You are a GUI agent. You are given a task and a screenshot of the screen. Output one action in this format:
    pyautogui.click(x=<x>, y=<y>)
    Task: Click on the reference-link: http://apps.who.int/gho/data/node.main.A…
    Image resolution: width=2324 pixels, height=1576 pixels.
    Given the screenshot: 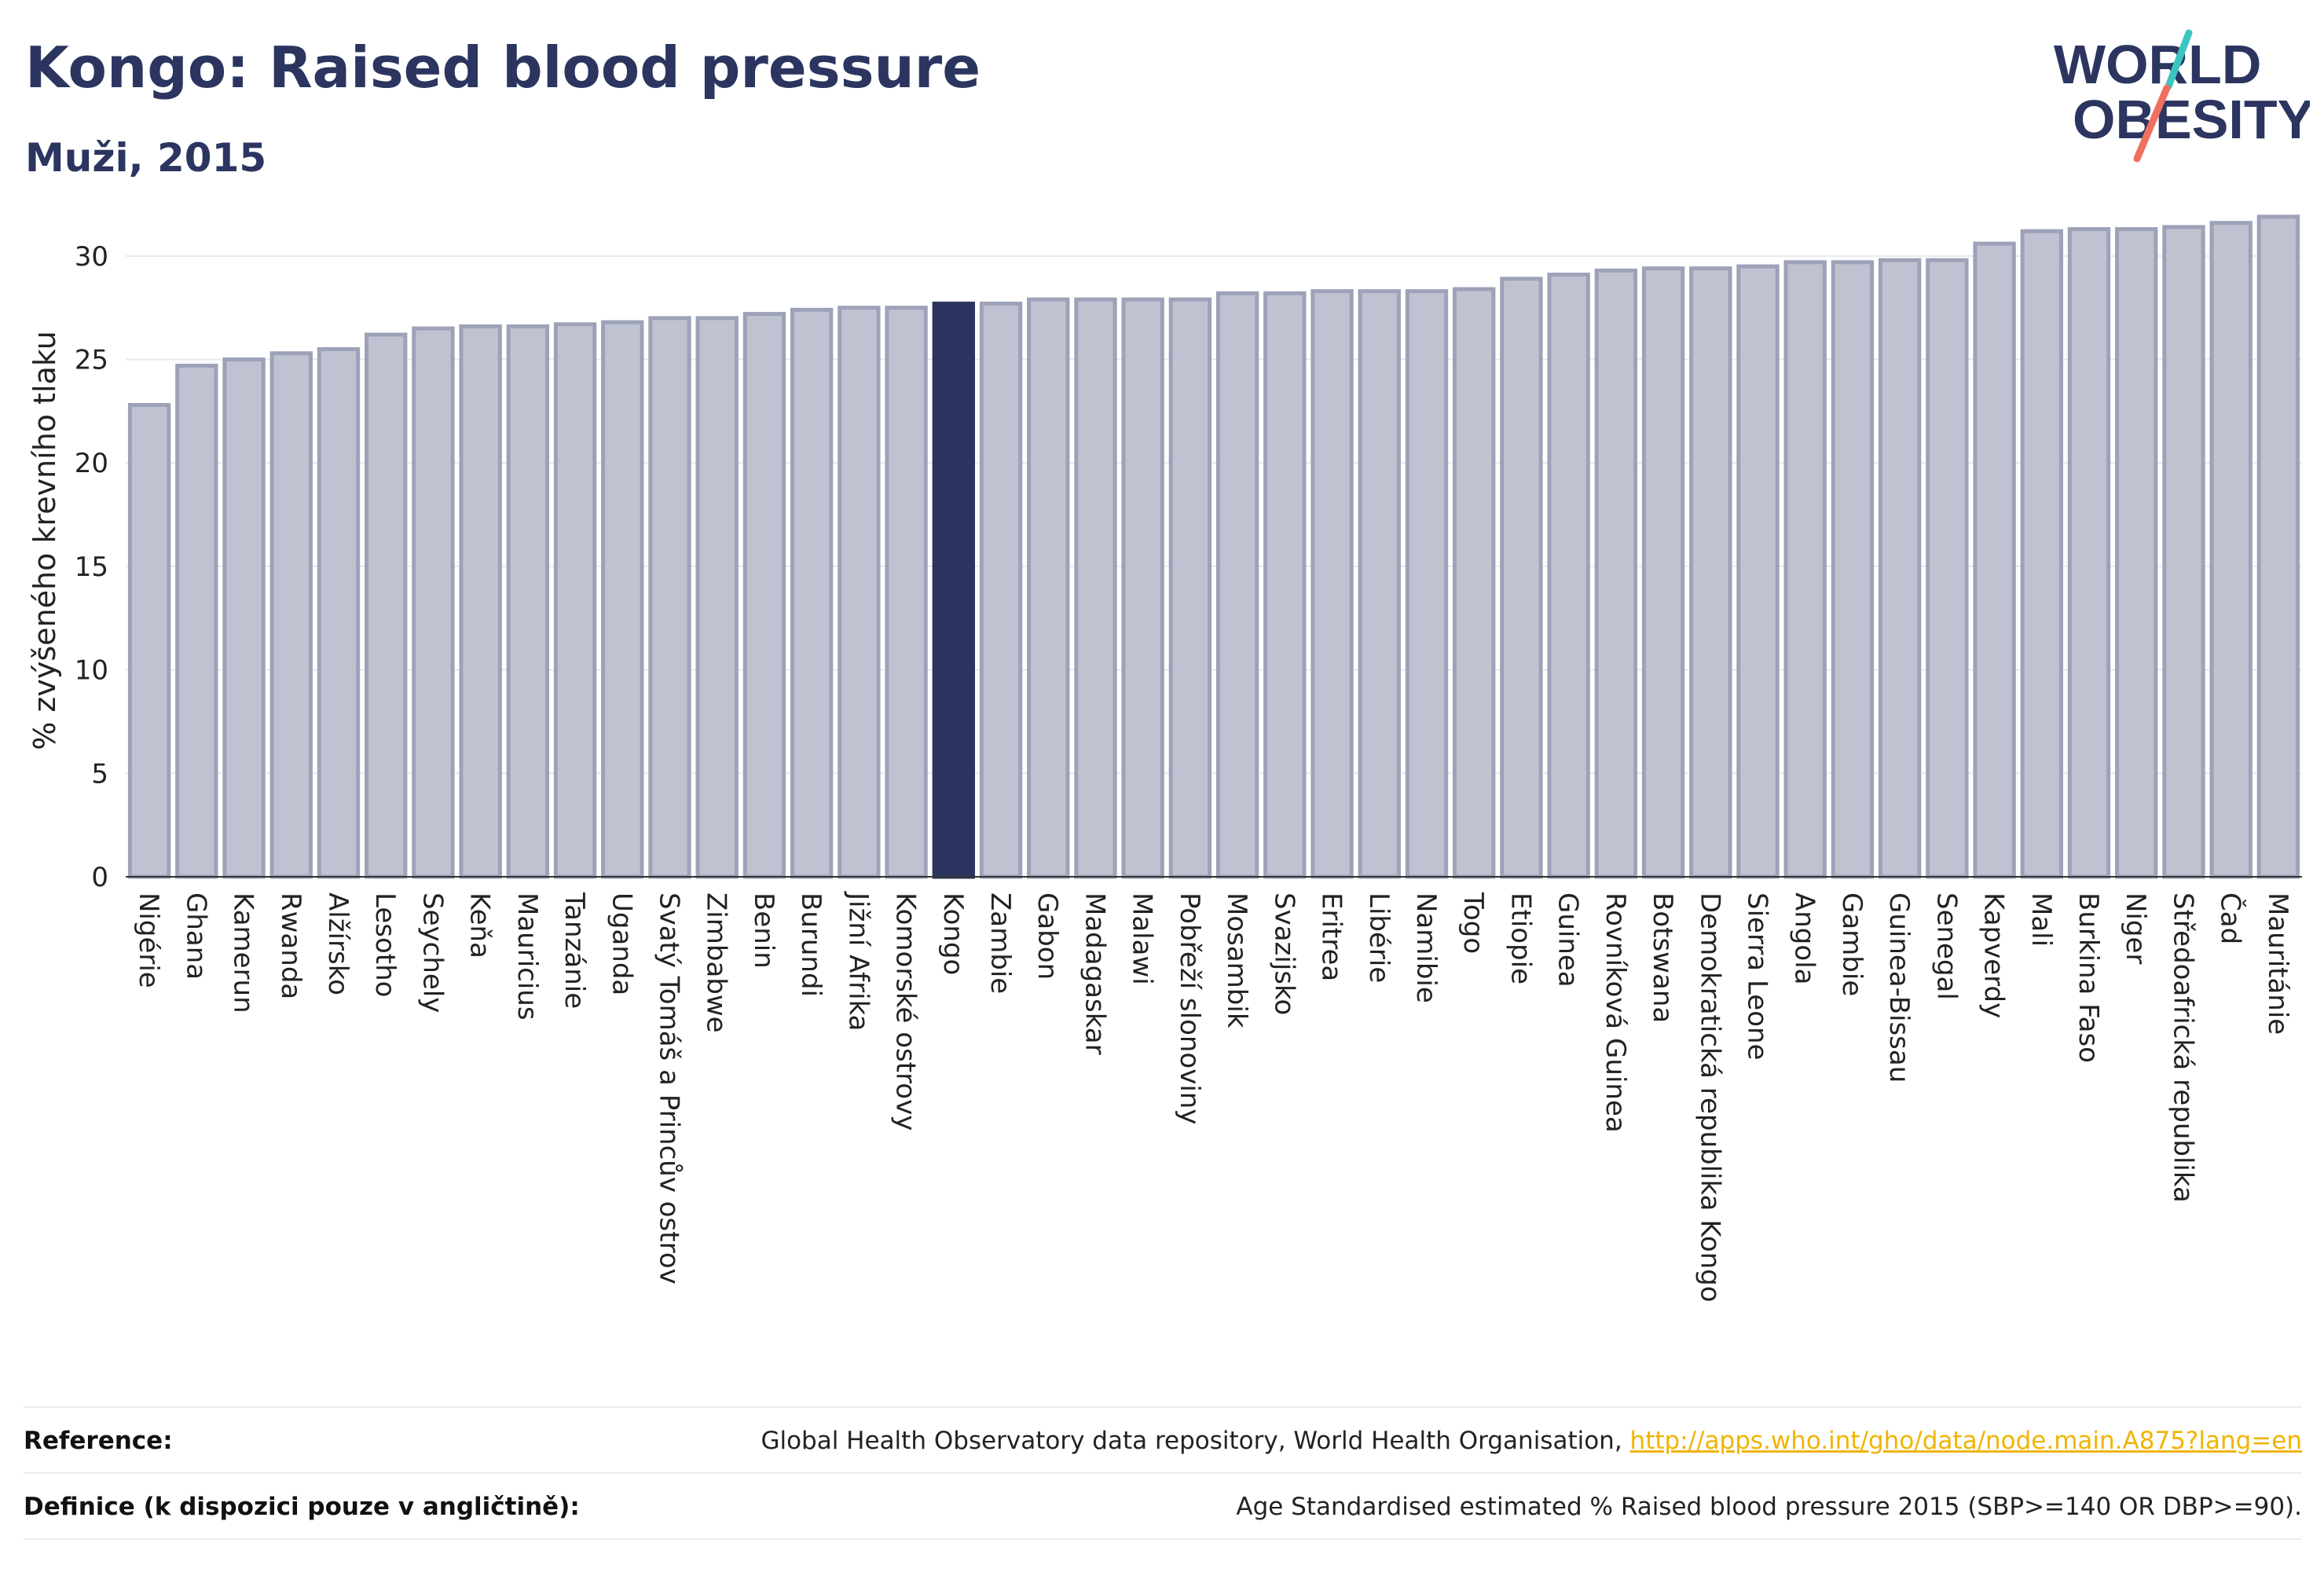 What is the action you would take?
    pyautogui.click(x=1965, y=1441)
    